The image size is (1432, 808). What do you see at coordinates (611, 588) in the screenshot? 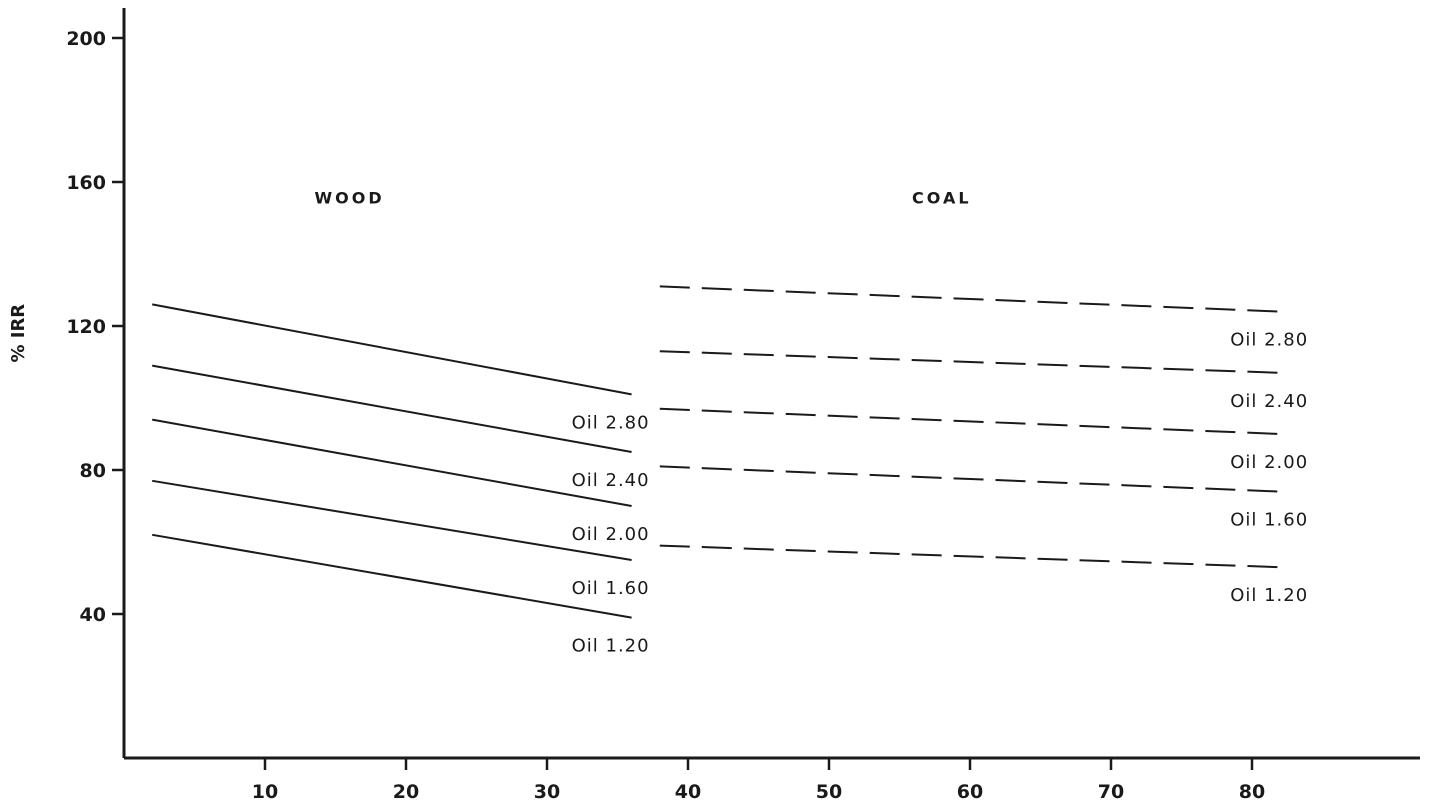
I see `wood-series-label: Oil 1.60` at bounding box center [611, 588].